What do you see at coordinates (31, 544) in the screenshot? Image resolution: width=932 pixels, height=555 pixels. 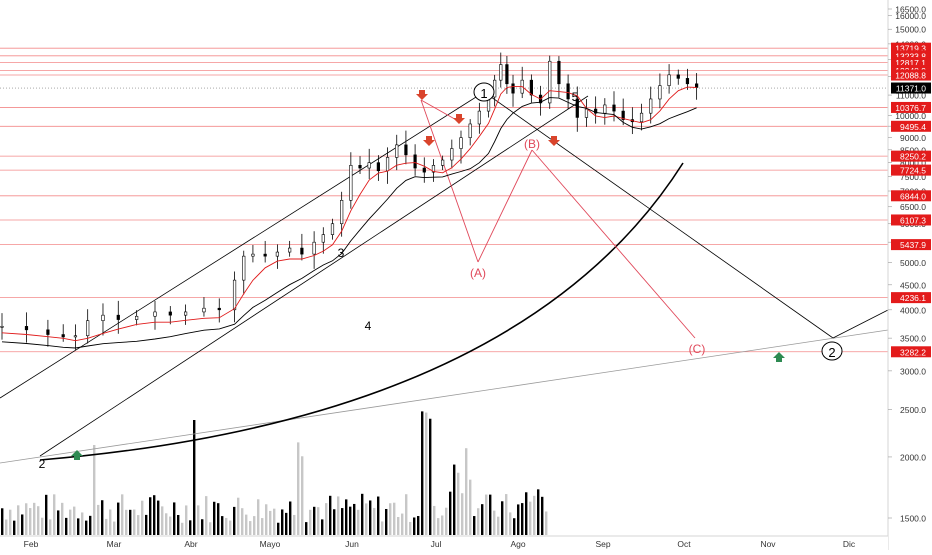 I see `month-label: Feb` at bounding box center [31, 544].